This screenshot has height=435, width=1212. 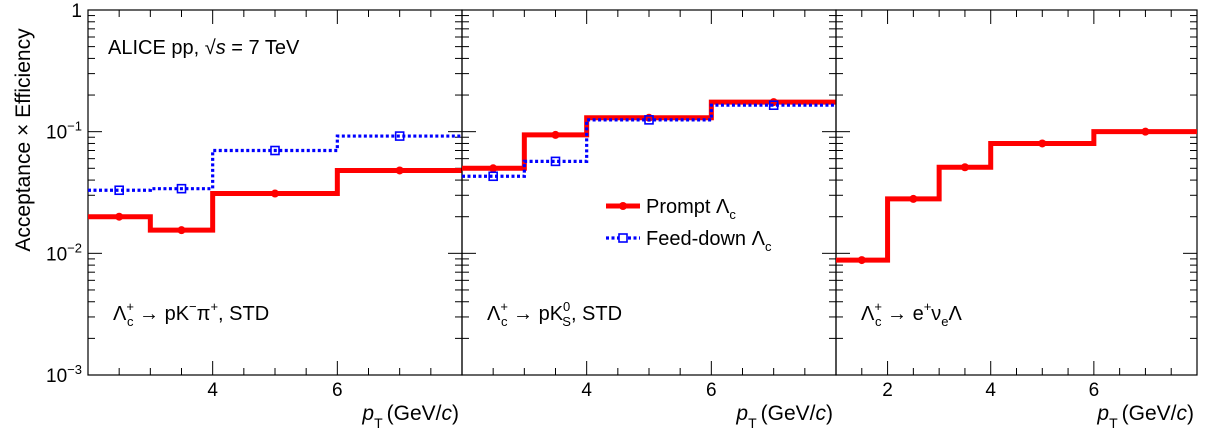 What do you see at coordinates (191, 314) in the screenshot?
I see `decay-channel-label: Λ+ c → pK−π+, STD` at bounding box center [191, 314].